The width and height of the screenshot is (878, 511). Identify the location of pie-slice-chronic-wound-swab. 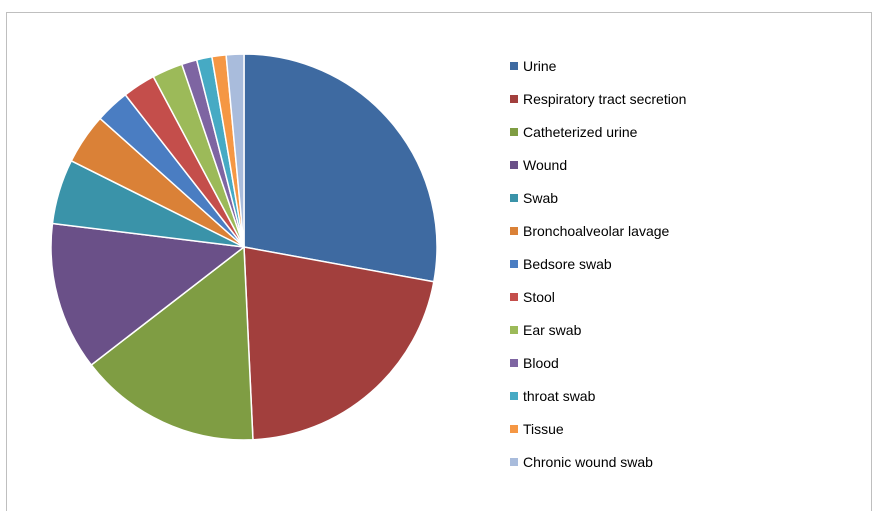
(235, 150).